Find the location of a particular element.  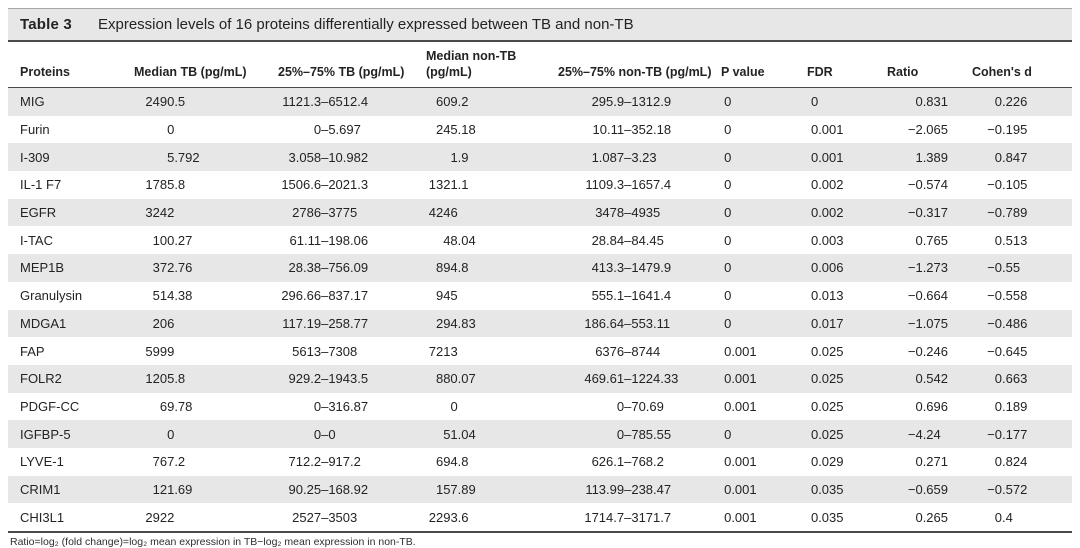

cell: −0.246 is located at coordinates (927, 351).